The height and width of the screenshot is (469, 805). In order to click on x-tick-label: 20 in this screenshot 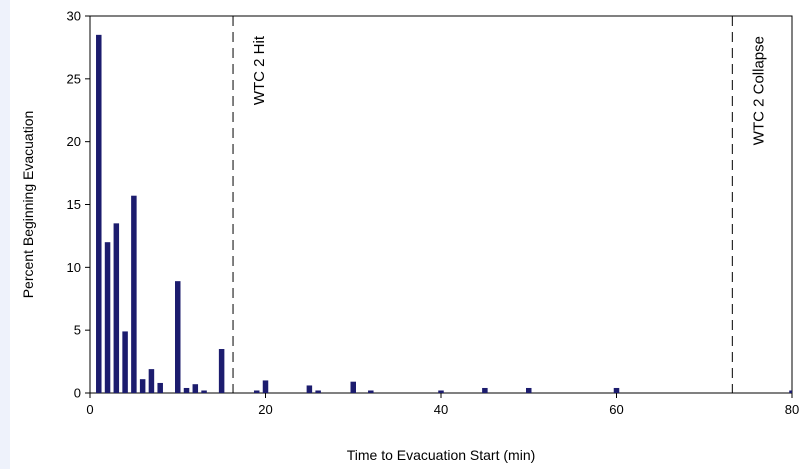, I will do `click(265, 409)`.